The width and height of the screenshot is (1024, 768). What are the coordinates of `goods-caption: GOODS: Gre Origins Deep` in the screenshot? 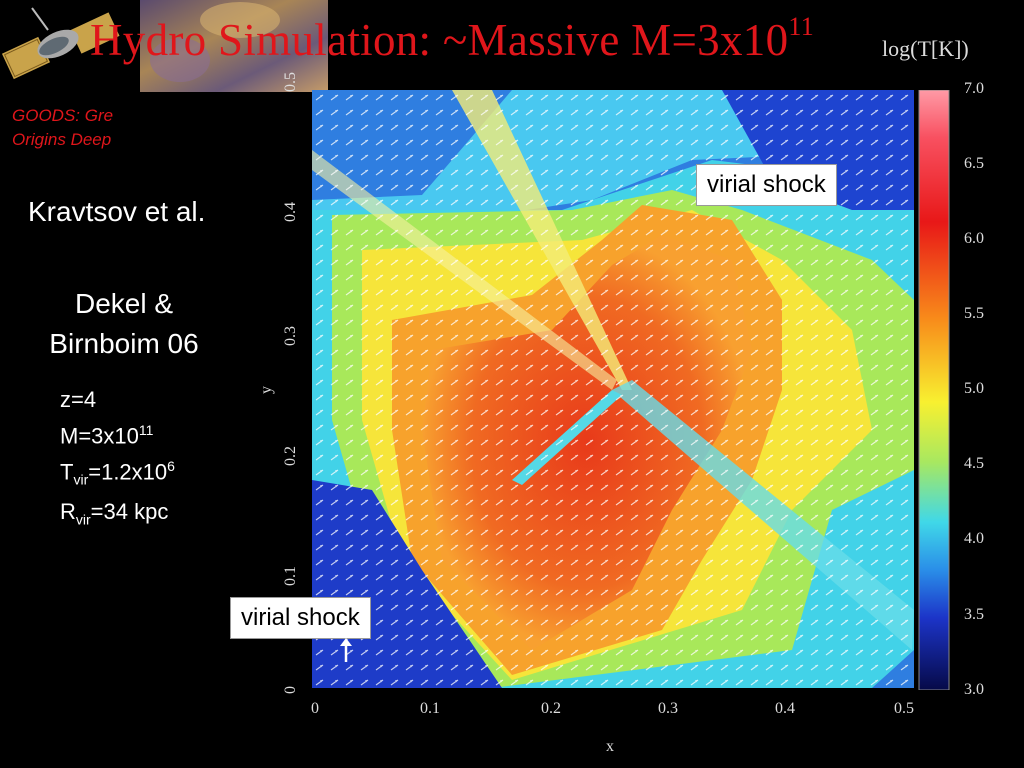 It's located at (63, 127).